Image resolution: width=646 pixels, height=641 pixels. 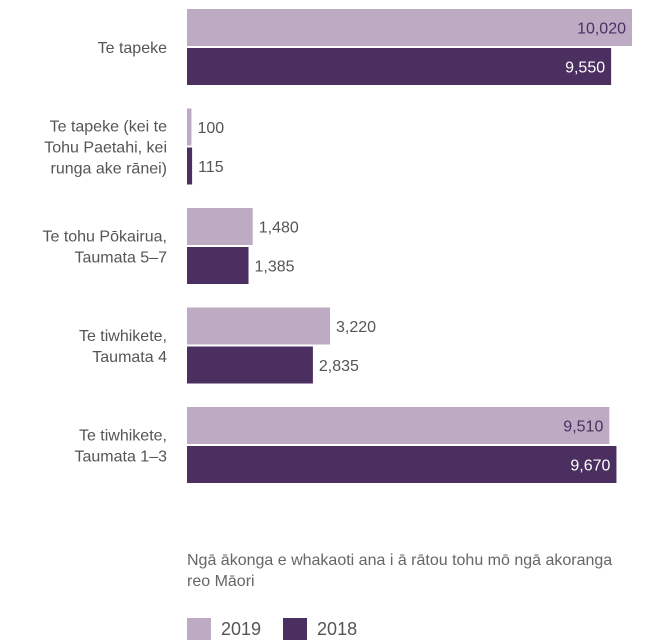 What do you see at coordinates (339, 366) in the screenshot?
I see `data-label: 2,835` at bounding box center [339, 366].